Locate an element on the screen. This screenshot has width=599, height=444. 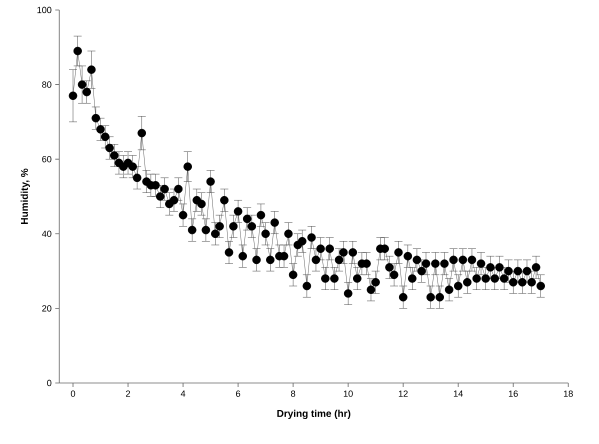
y-tick-label: 40 is located at coordinates (47, 233).